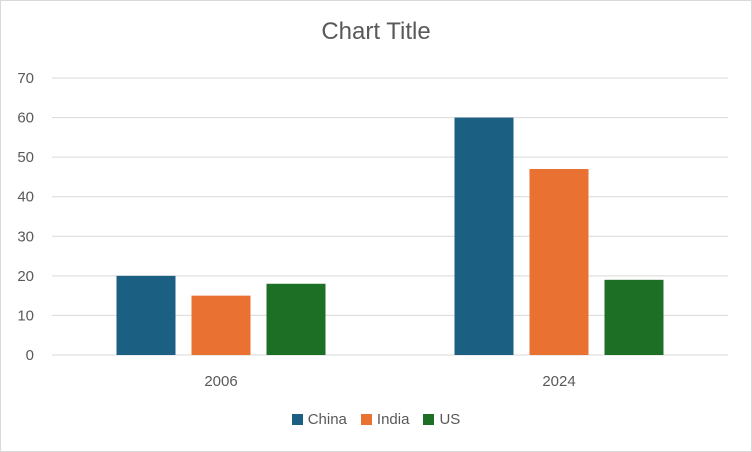 The width and height of the screenshot is (752, 452). Describe the element at coordinates (634, 317) in the screenshot. I see `bar-us-2024` at that location.